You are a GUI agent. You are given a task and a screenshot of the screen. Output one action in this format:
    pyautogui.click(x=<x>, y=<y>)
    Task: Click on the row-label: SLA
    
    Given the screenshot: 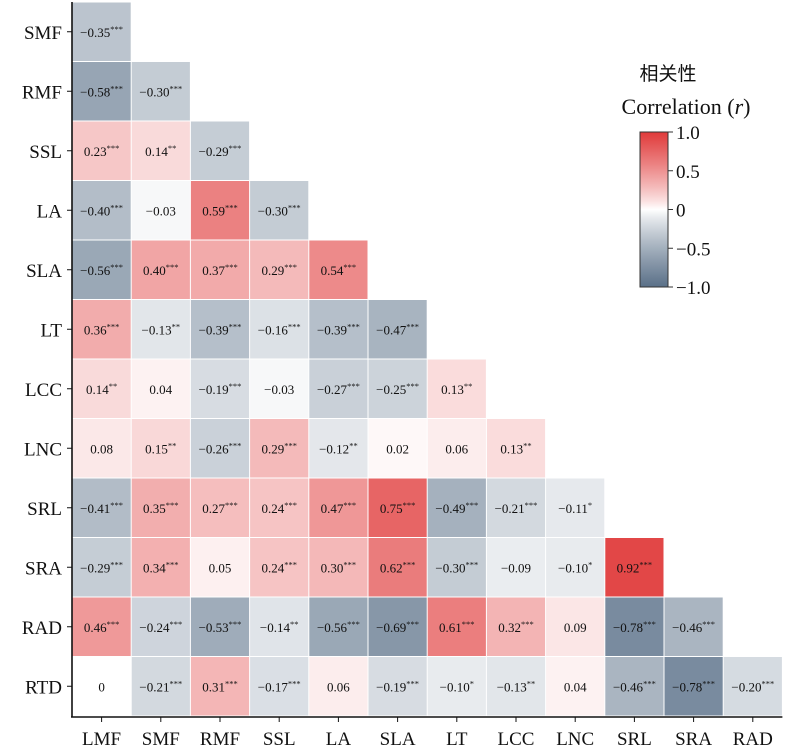 What is the action you would take?
    pyautogui.click(x=44, y=271)
    